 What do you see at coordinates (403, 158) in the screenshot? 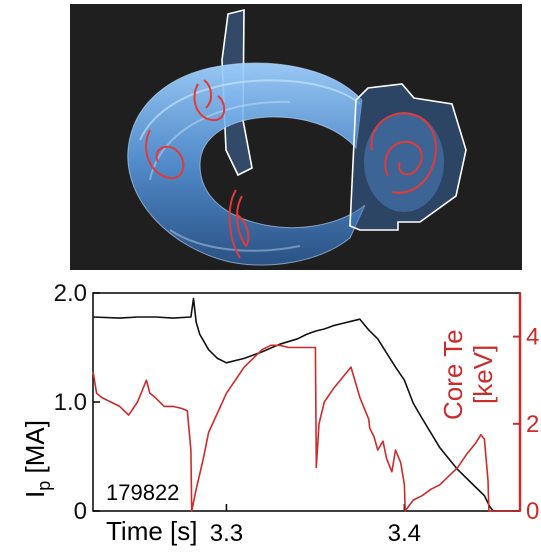
I see `contour-right-inner` at bounding box center [403, 158].